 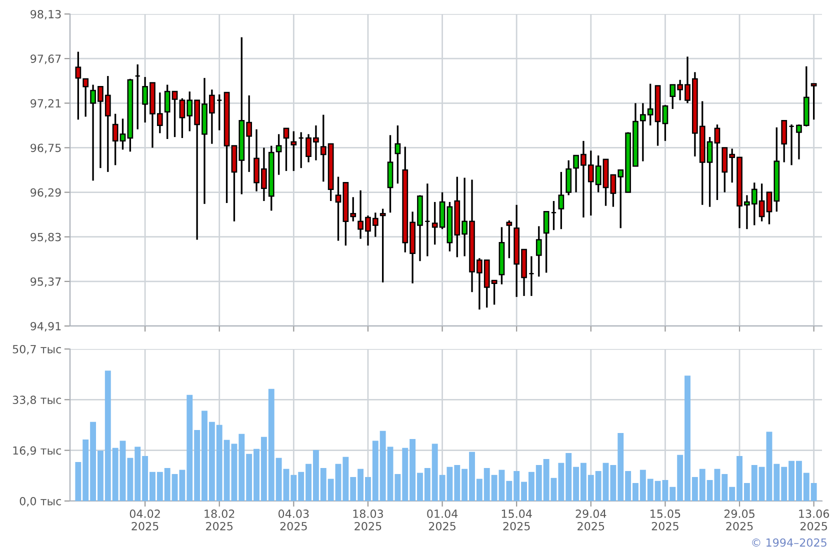 I want to click on y-tick-label: 97,21, so click(x=45, y=104).